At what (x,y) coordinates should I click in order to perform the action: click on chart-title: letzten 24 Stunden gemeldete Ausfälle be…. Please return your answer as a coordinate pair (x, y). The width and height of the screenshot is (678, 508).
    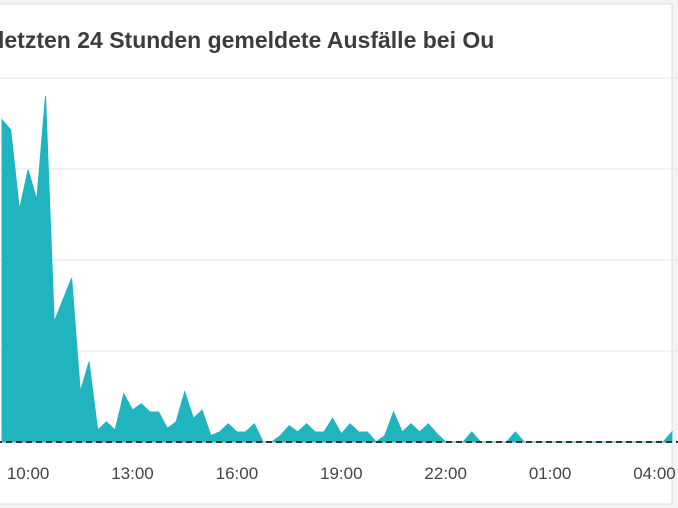
    Looking at the image, I should click on (247, 40).